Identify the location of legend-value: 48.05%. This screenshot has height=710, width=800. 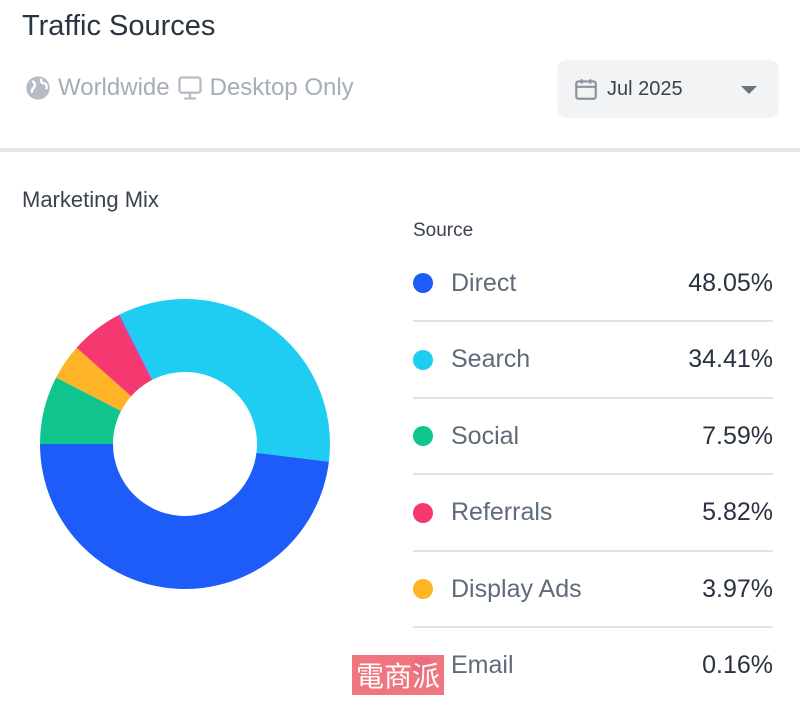
(730, 282).